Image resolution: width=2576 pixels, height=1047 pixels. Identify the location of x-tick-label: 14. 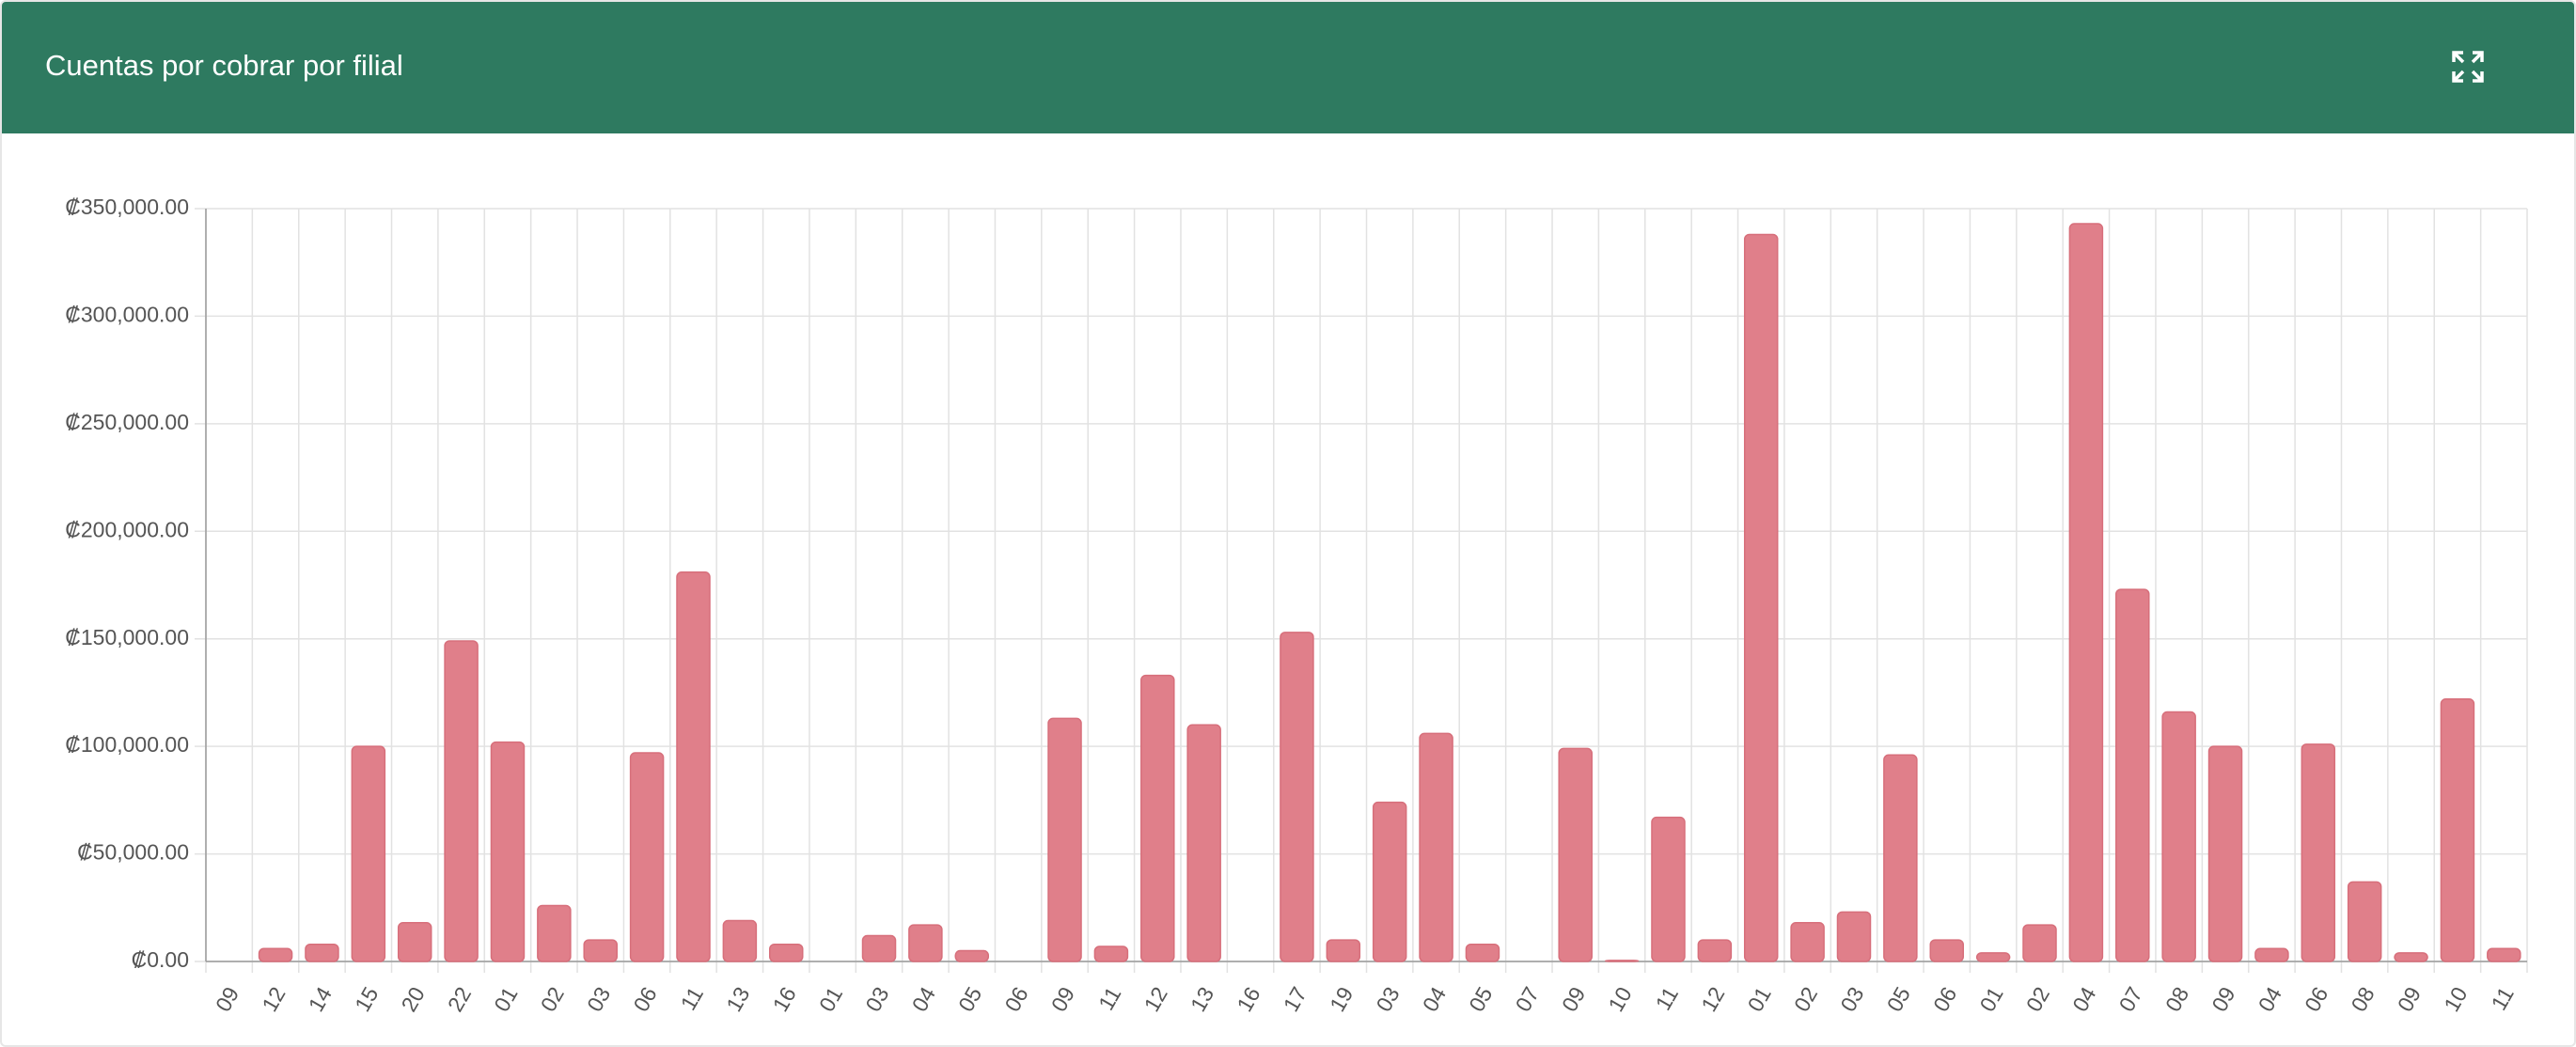
(321, 998).